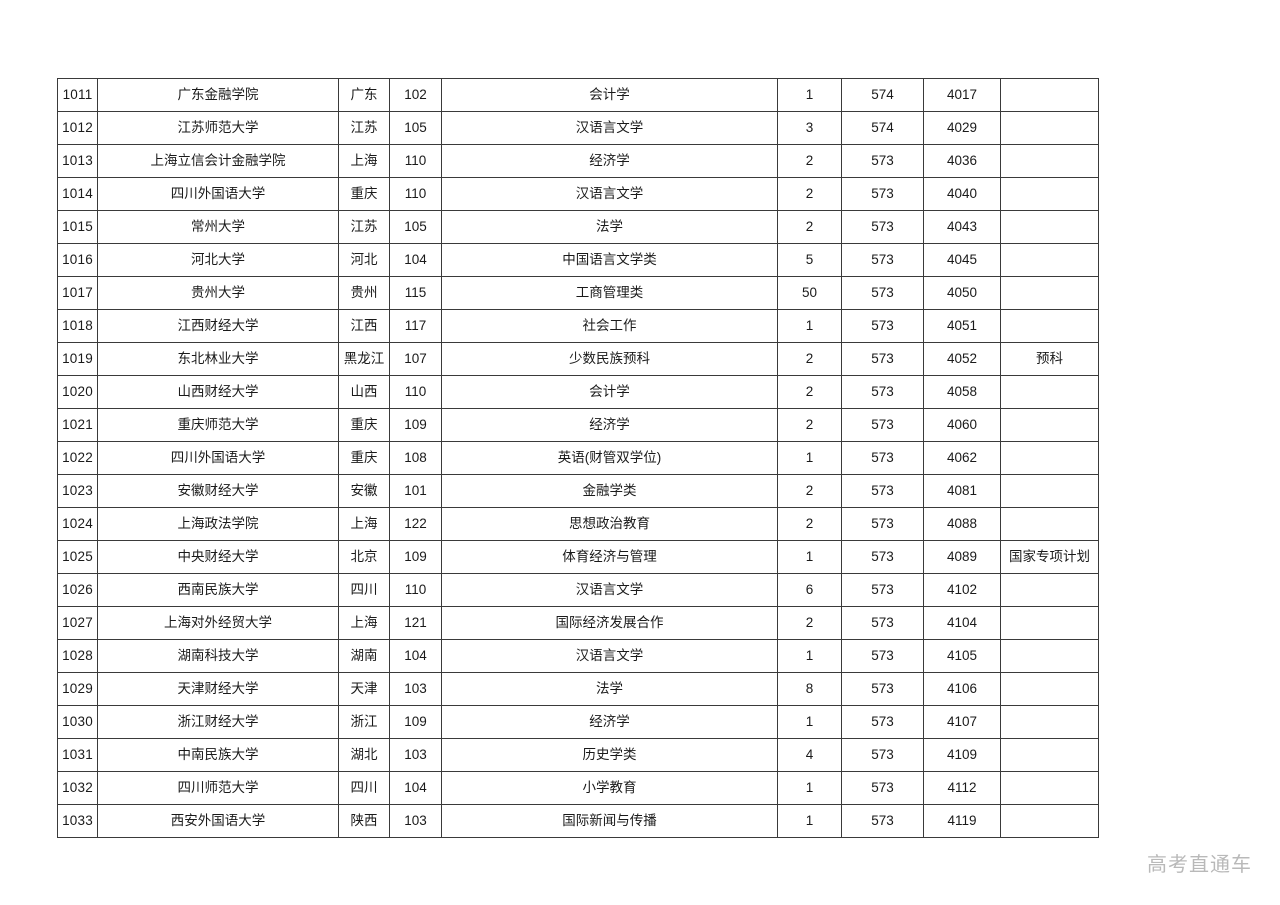 The height and width of the screenshot is (905, 1280). Describe the element at coordinates (809, 755) in the screenshot. I see `plan-count: 4` at that location.